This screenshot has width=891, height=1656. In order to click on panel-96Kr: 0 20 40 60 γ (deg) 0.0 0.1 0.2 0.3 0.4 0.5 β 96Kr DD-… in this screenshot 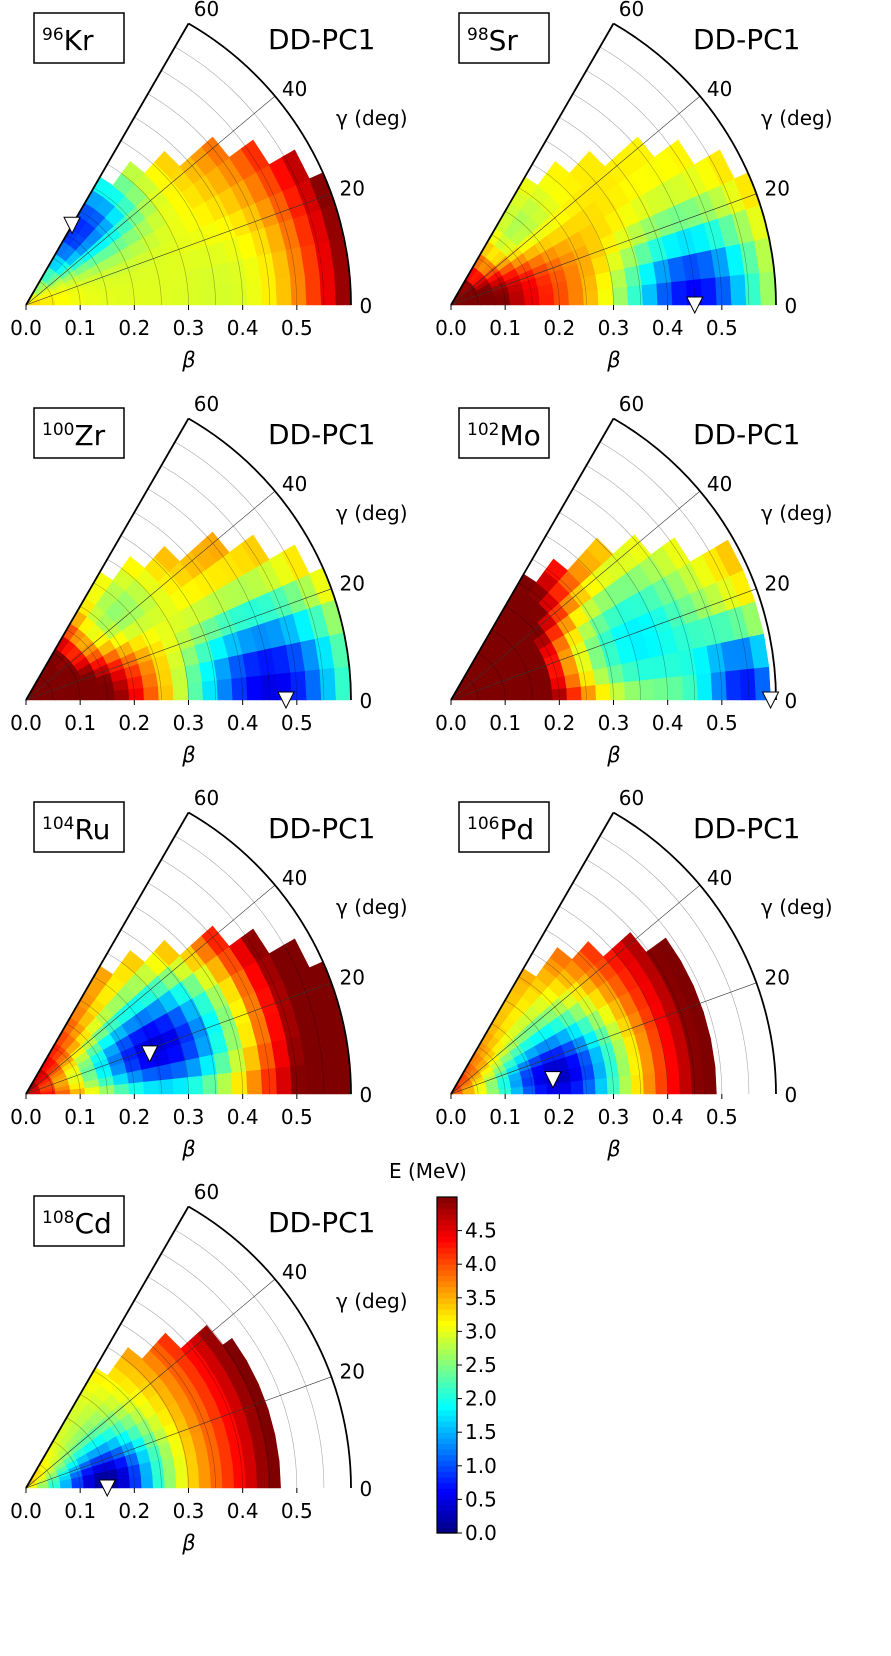, I will do `click(208, 186)`.